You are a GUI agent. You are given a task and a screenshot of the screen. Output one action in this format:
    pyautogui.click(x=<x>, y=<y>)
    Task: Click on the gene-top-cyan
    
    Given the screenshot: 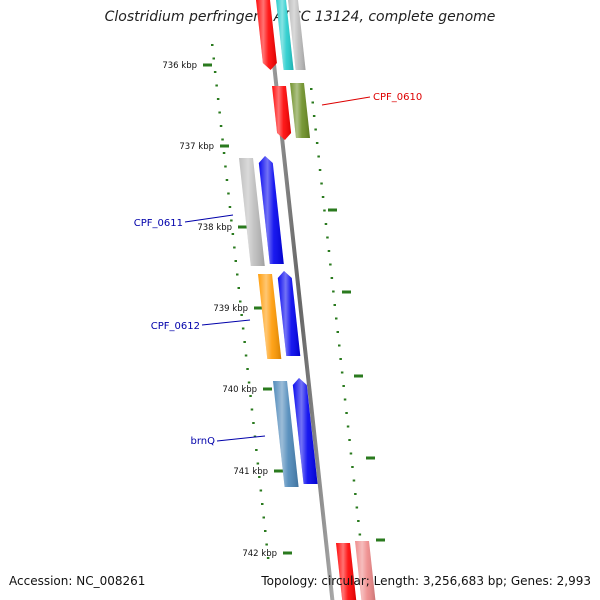 What is the action you would take?
    pyautogui.click(x=285, y=35)
    